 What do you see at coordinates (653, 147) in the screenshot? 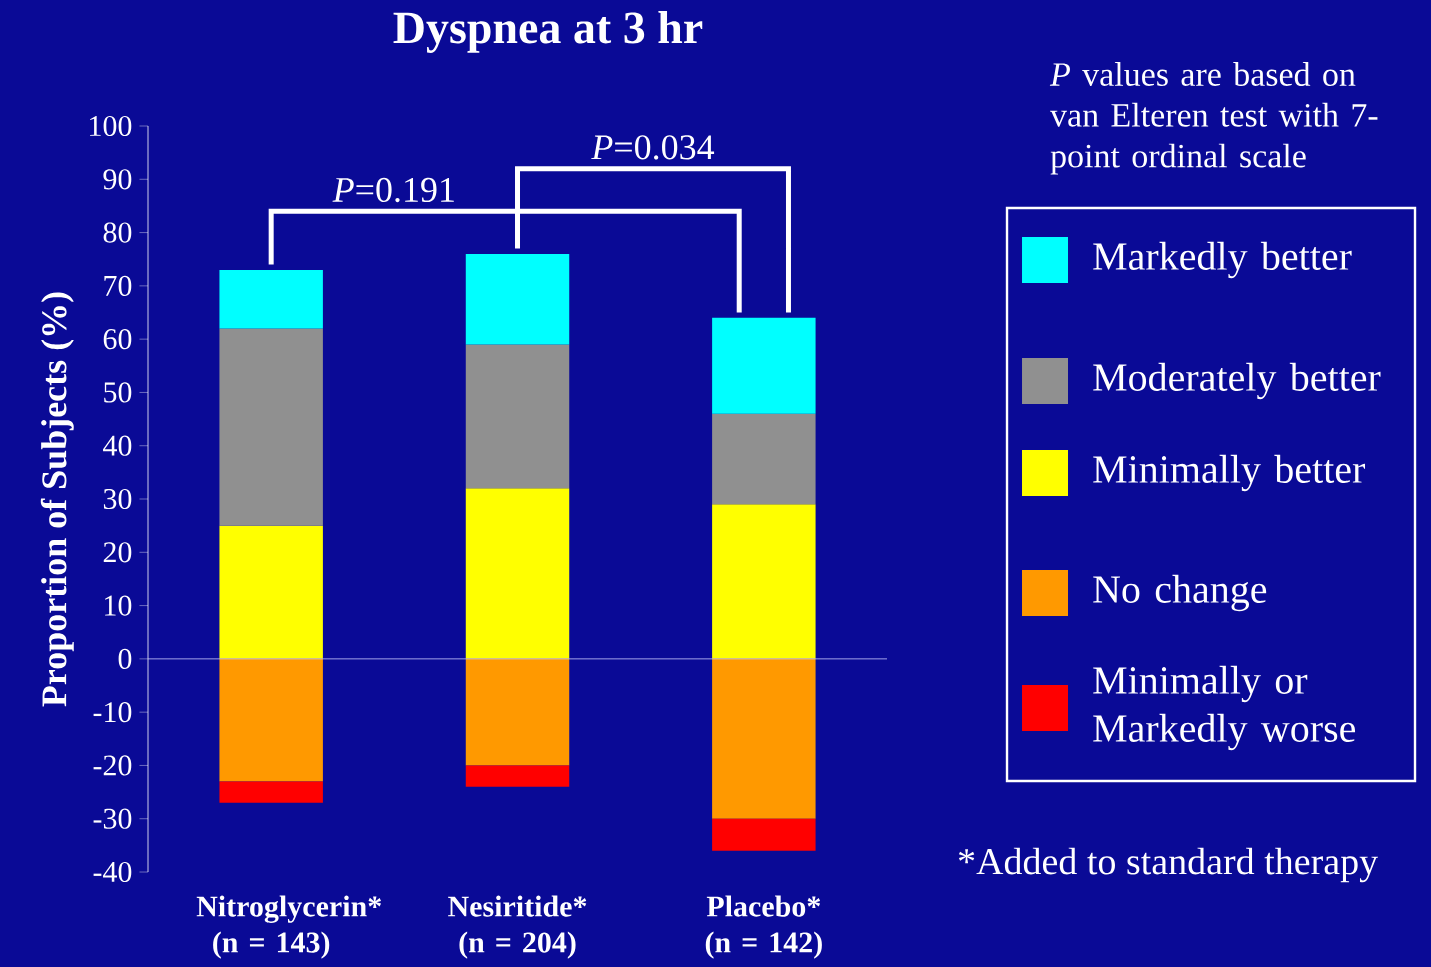
I see `annotation: P=0.034` at bounding box center [653, 147].